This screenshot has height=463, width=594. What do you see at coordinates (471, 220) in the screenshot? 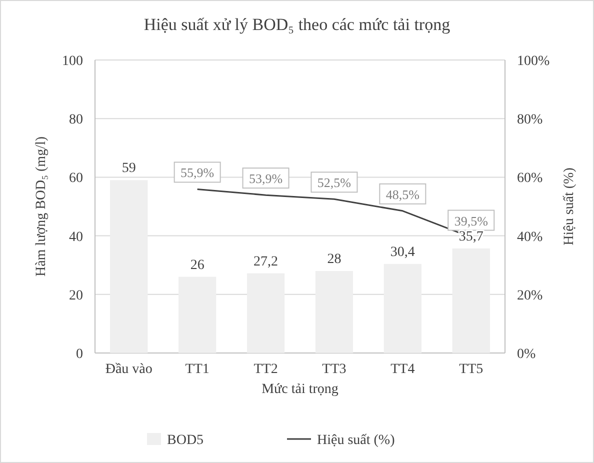
I see `data-label: 39,5%` at bounding box center [471, 220].